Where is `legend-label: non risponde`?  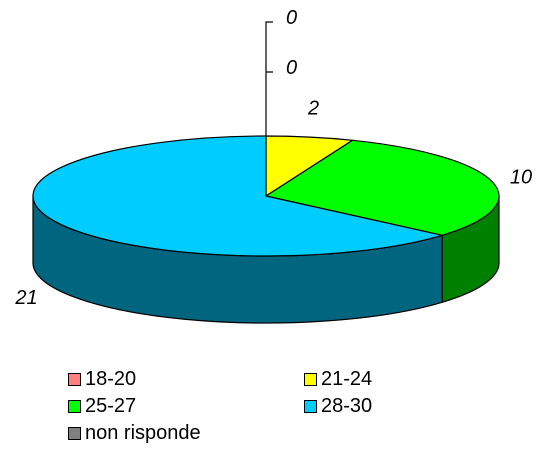
legend-label: non risponde is located at coordinates (143, 432).